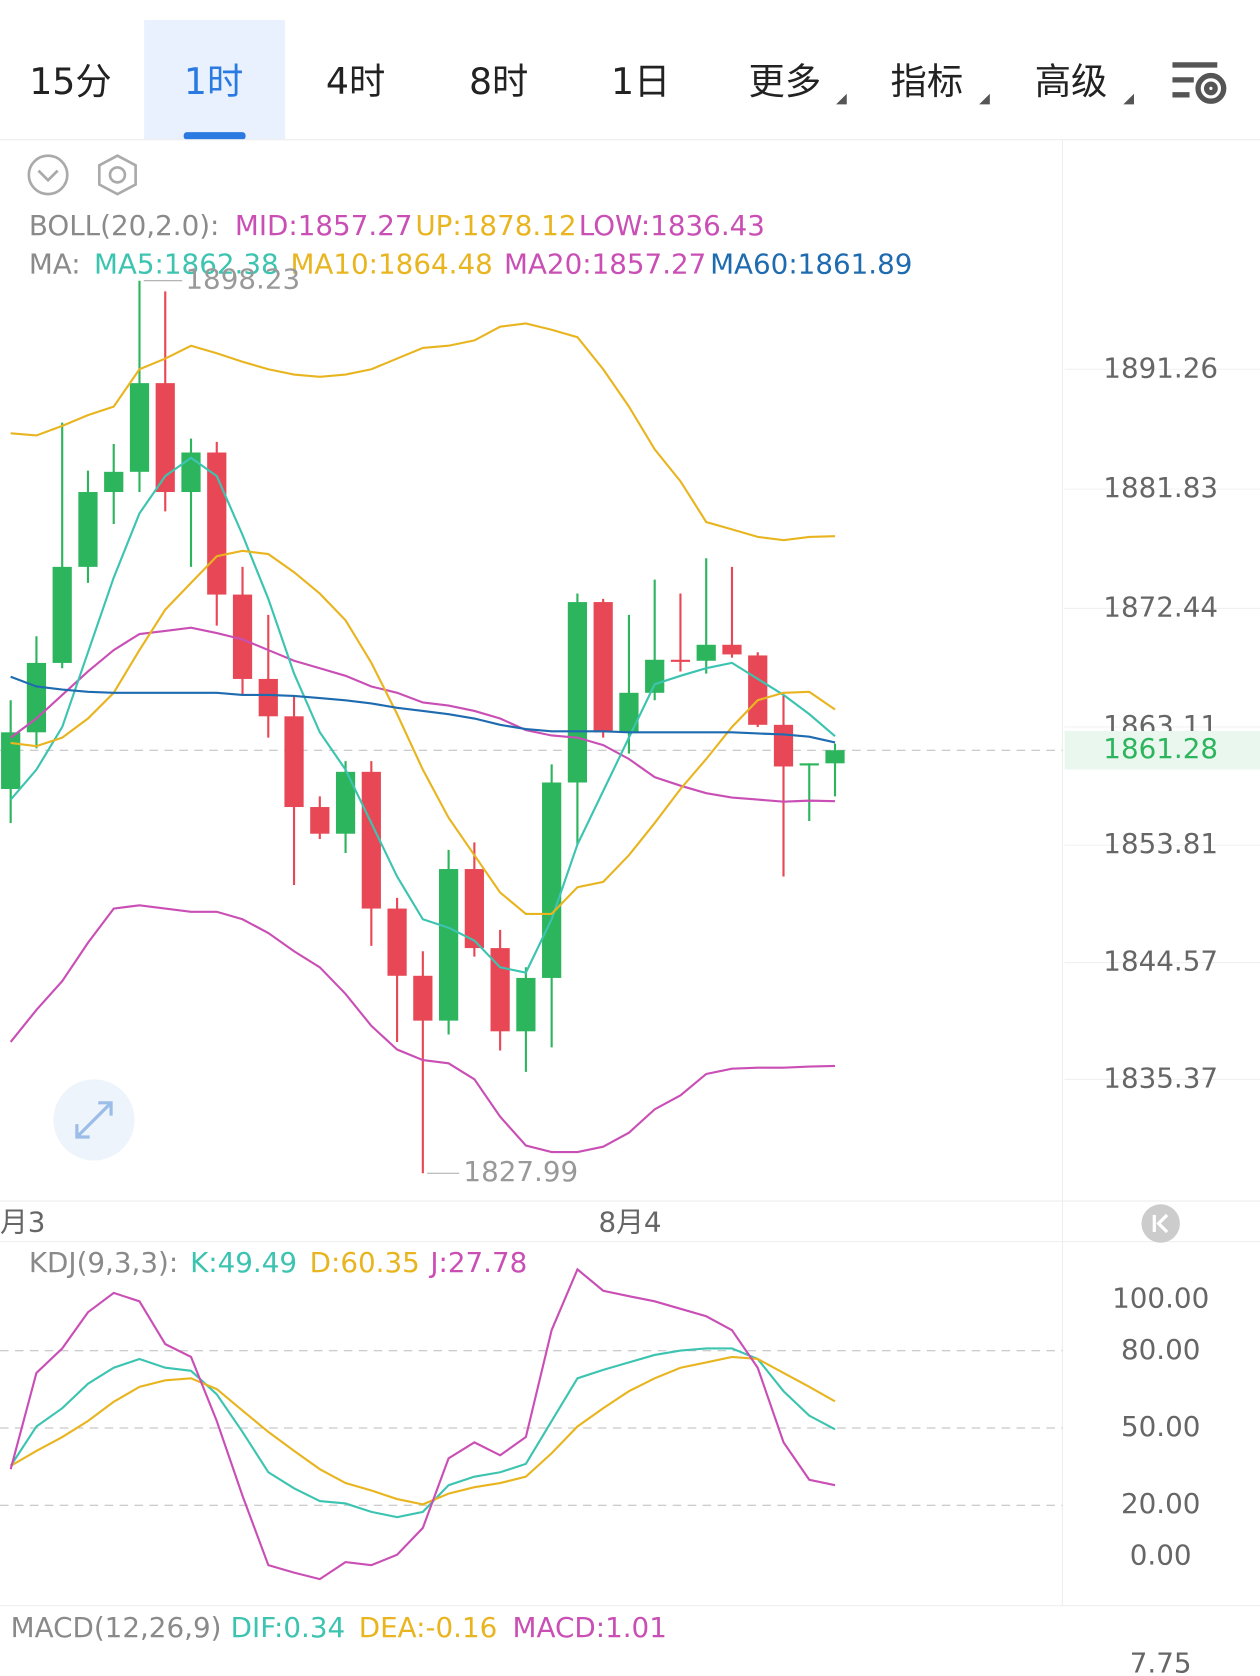 This screenshot has height=1676, width=1260. Describe the element at coordinates (1160, 1077) in the screenshot. I see `y-tick-label: 1835.37` at that location.